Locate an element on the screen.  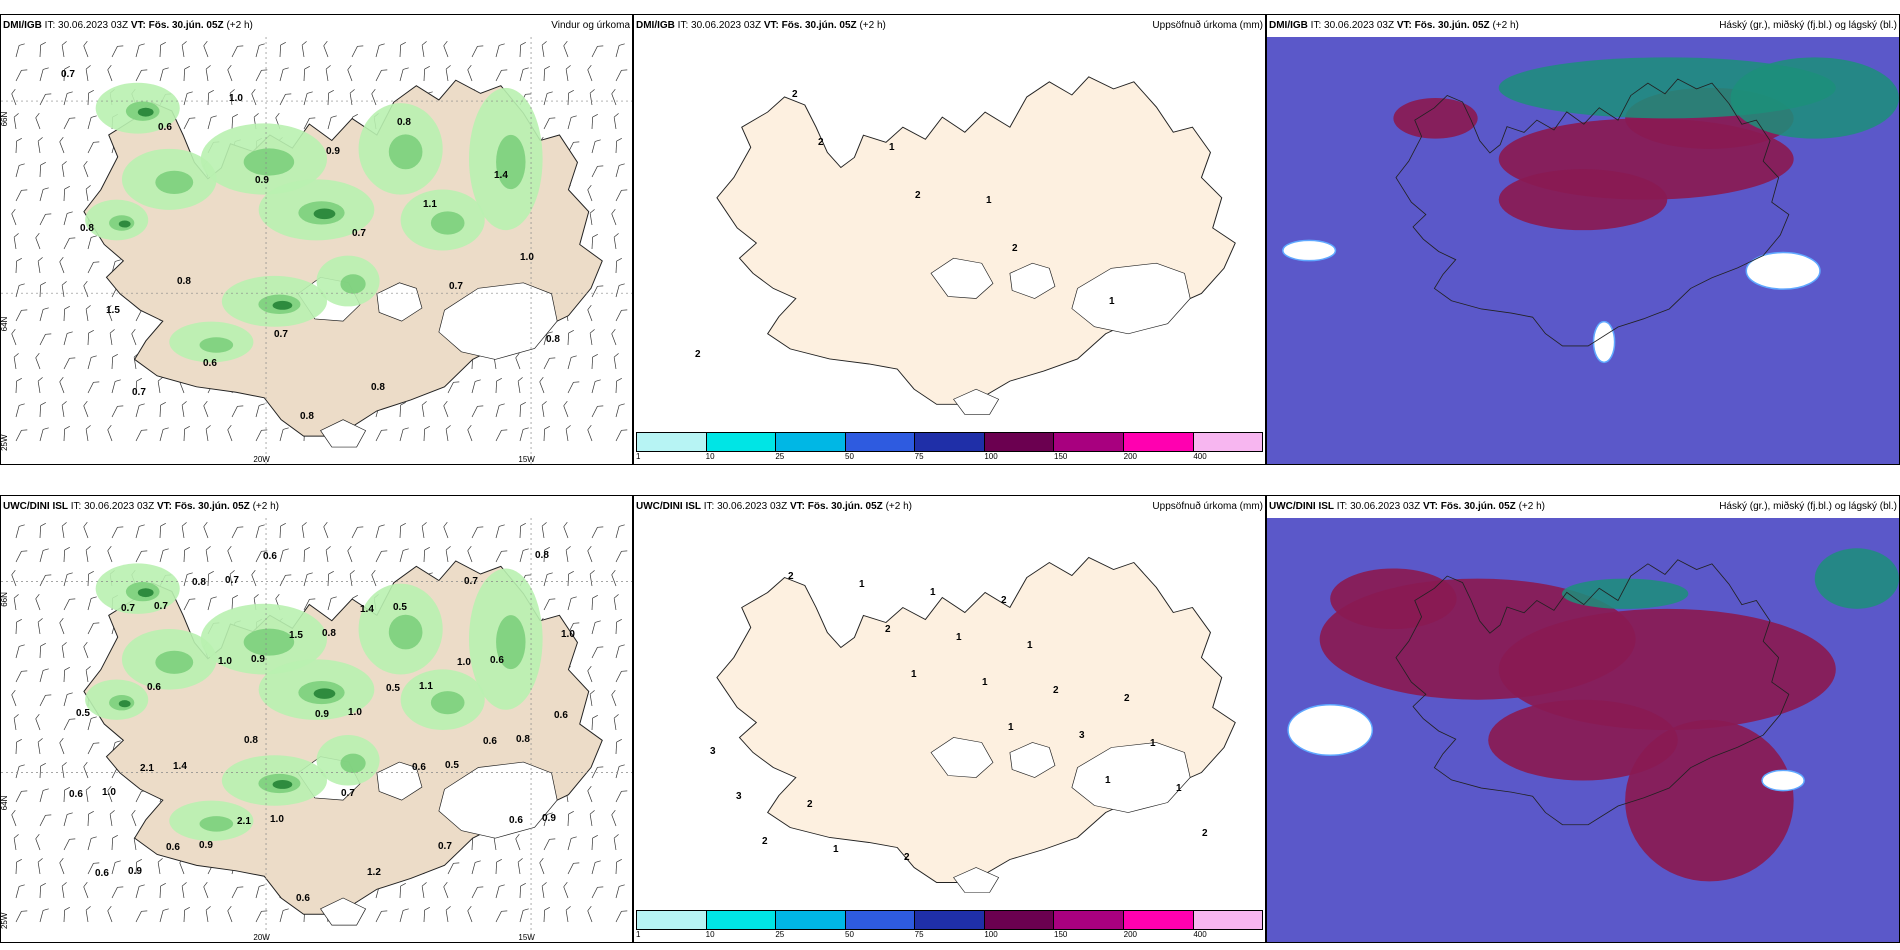
colorbar-tick-label: 100 is located at coordinates (991, 934).